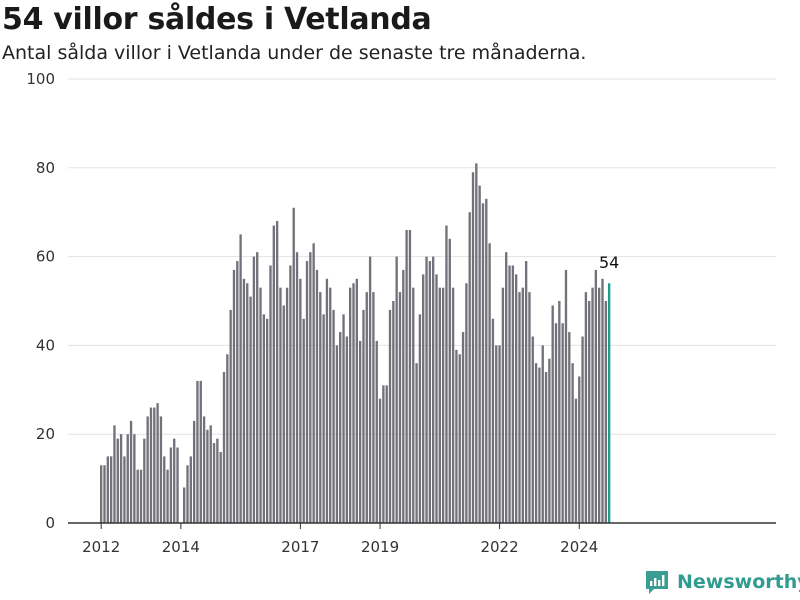 This screenshot has width=800, height=600. What do you see at coordinates (45, 345) in the screenshot?
I see `y-tick-label: 40` at bounding box center [45, 345].